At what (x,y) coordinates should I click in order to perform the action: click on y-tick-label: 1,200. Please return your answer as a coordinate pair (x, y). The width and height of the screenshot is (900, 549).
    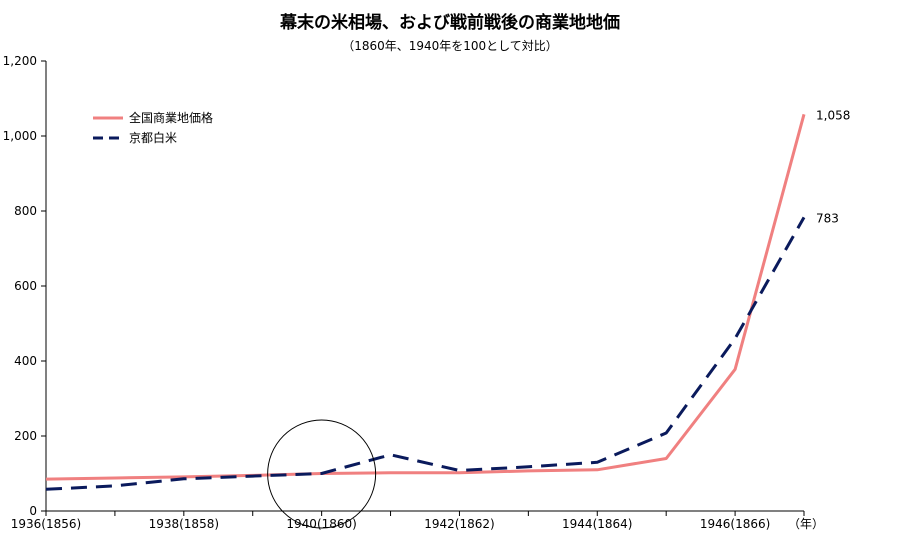
    Looking at the image, I should click on (20, 61).